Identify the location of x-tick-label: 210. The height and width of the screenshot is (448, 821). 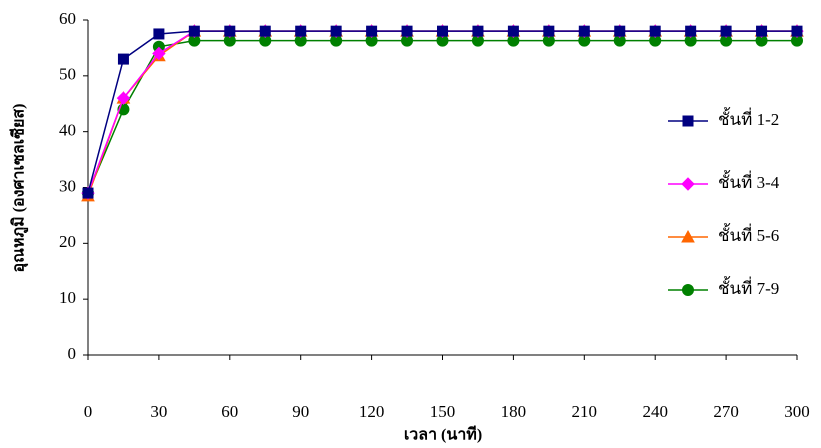
(585, 411).